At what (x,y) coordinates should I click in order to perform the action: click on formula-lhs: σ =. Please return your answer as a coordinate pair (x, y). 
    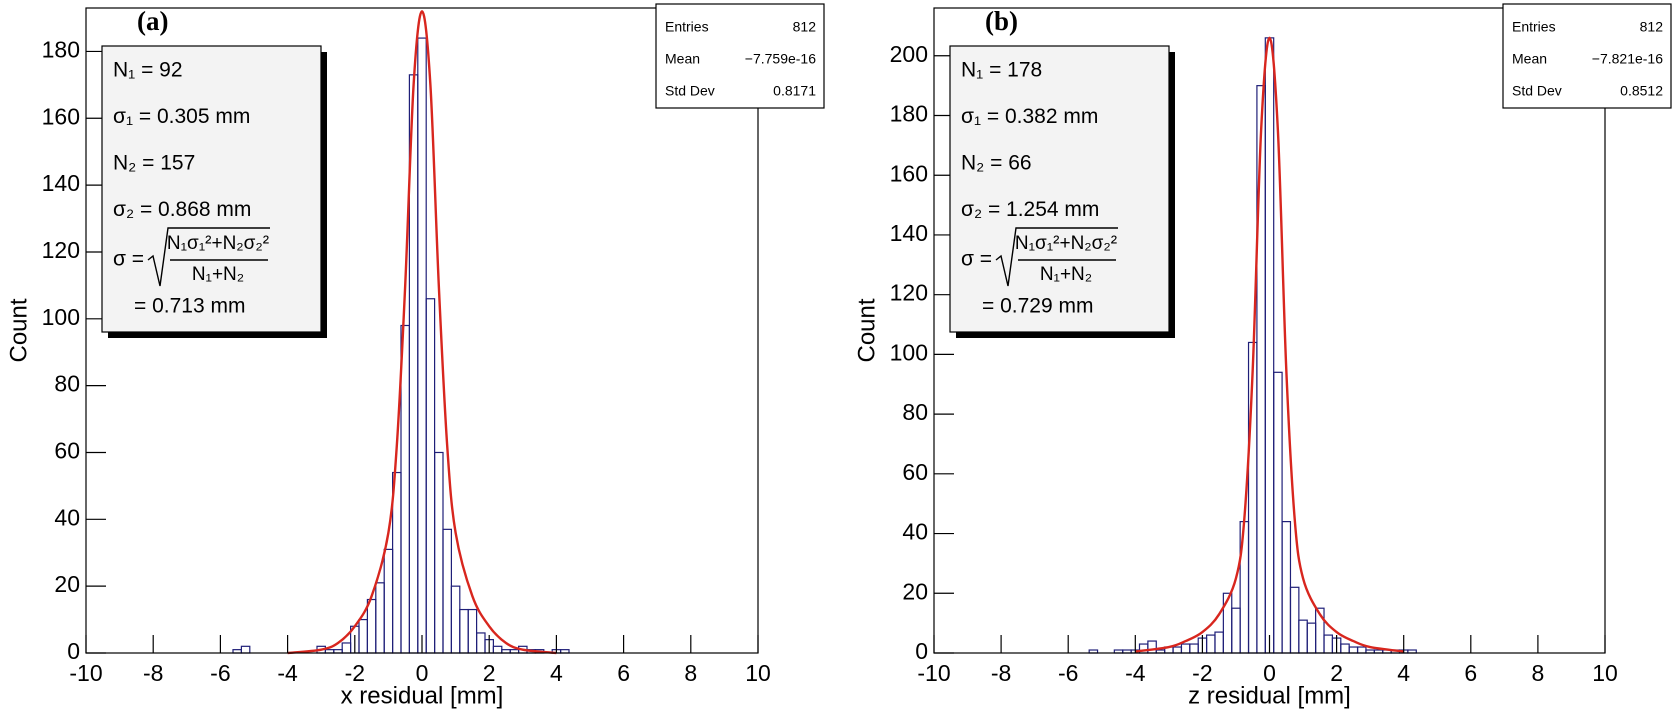
    Looking at the image, I should click on (128, 259).